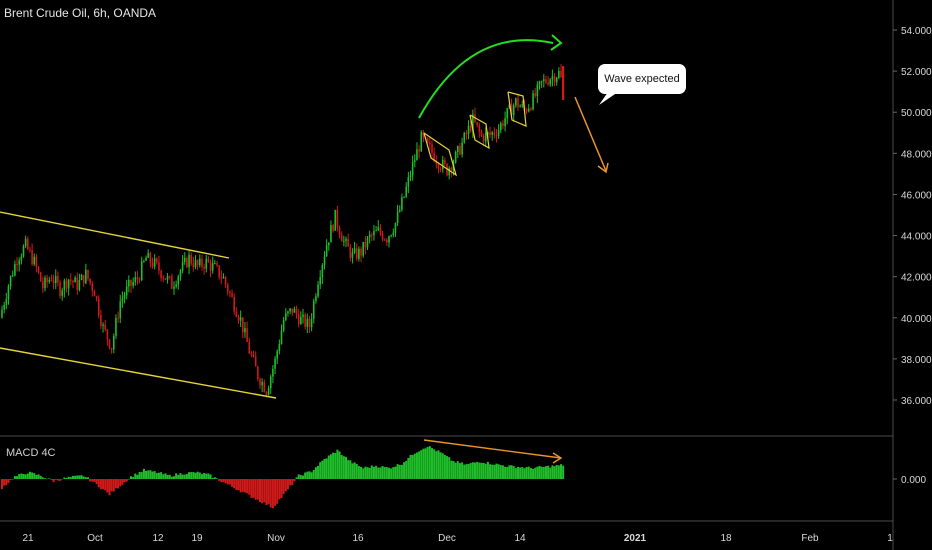 Image resolution: width=932 pixels, height=550 pixels. I want to click on macd-indicator-label: MACD 4C, so click(31, 453).